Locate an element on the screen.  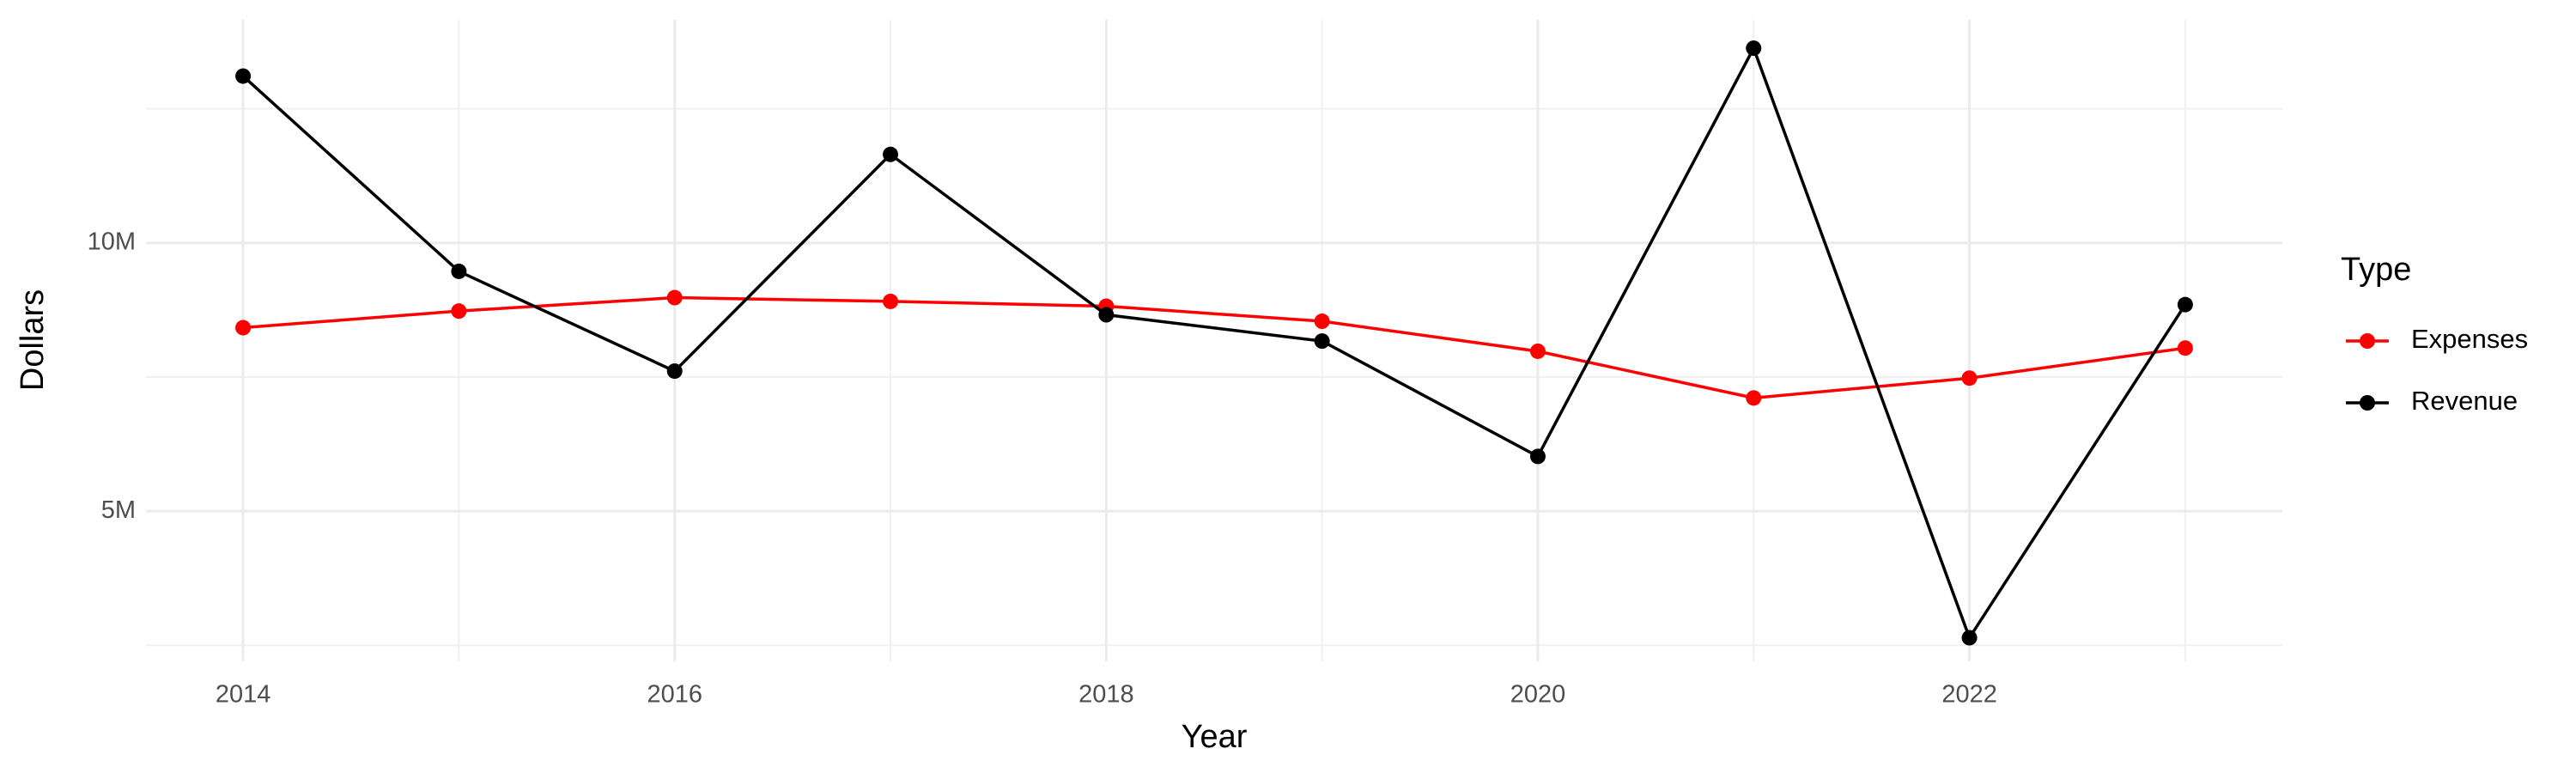
legend-label: Expenses is located at coordinates (2470, 339).